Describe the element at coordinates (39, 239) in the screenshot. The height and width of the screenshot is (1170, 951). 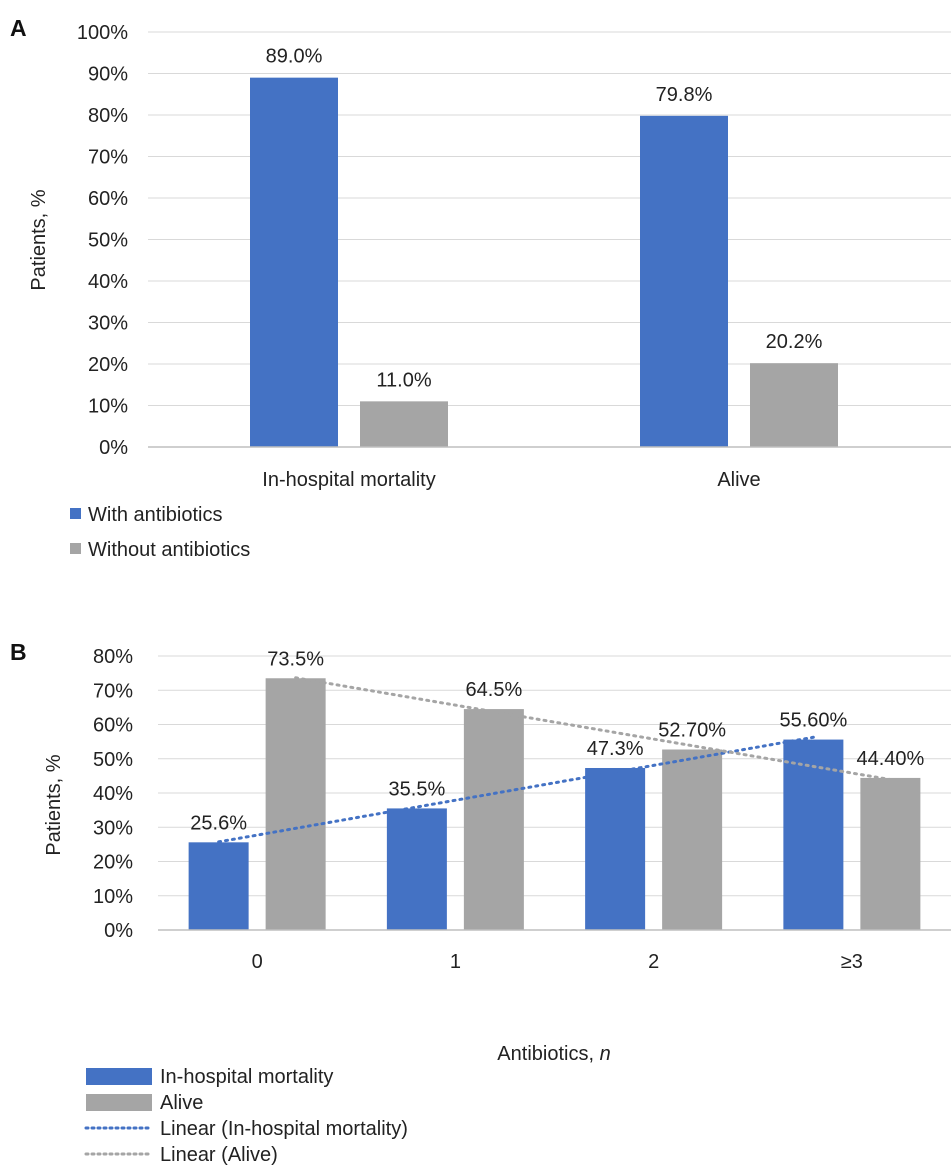
I see `panel-a-y-axis-title: Patients, %` at that location.